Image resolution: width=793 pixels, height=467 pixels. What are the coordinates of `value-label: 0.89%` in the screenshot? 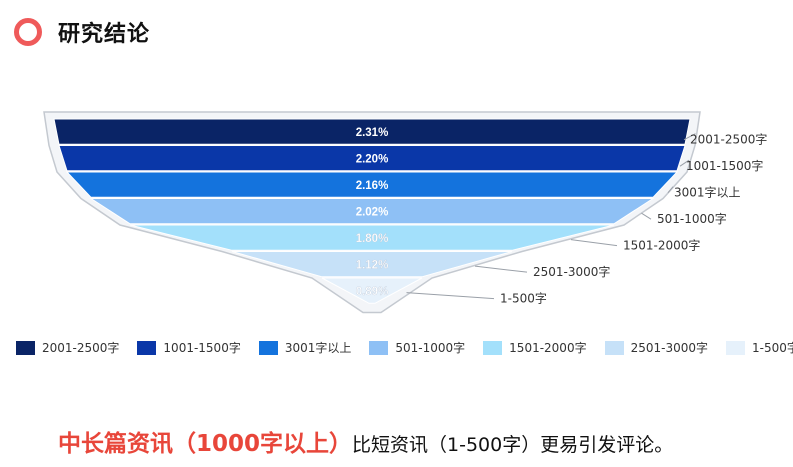 It's located at (372, 292).